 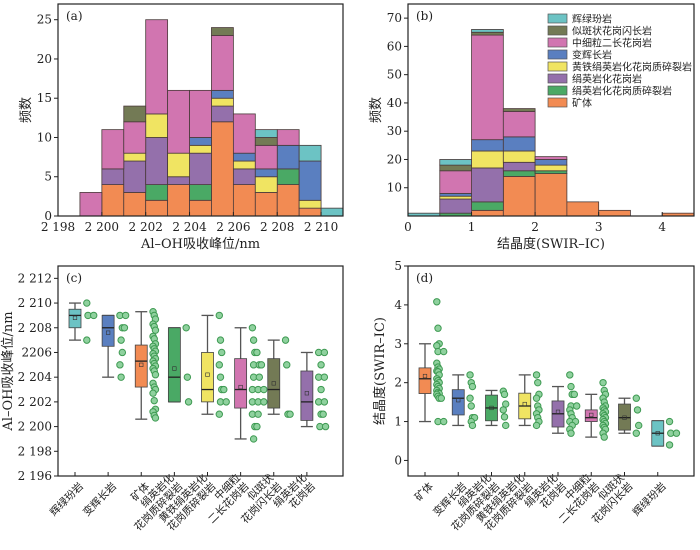 I want to click on category-label-line: 变辉长岩, so click(x=99, y=499).